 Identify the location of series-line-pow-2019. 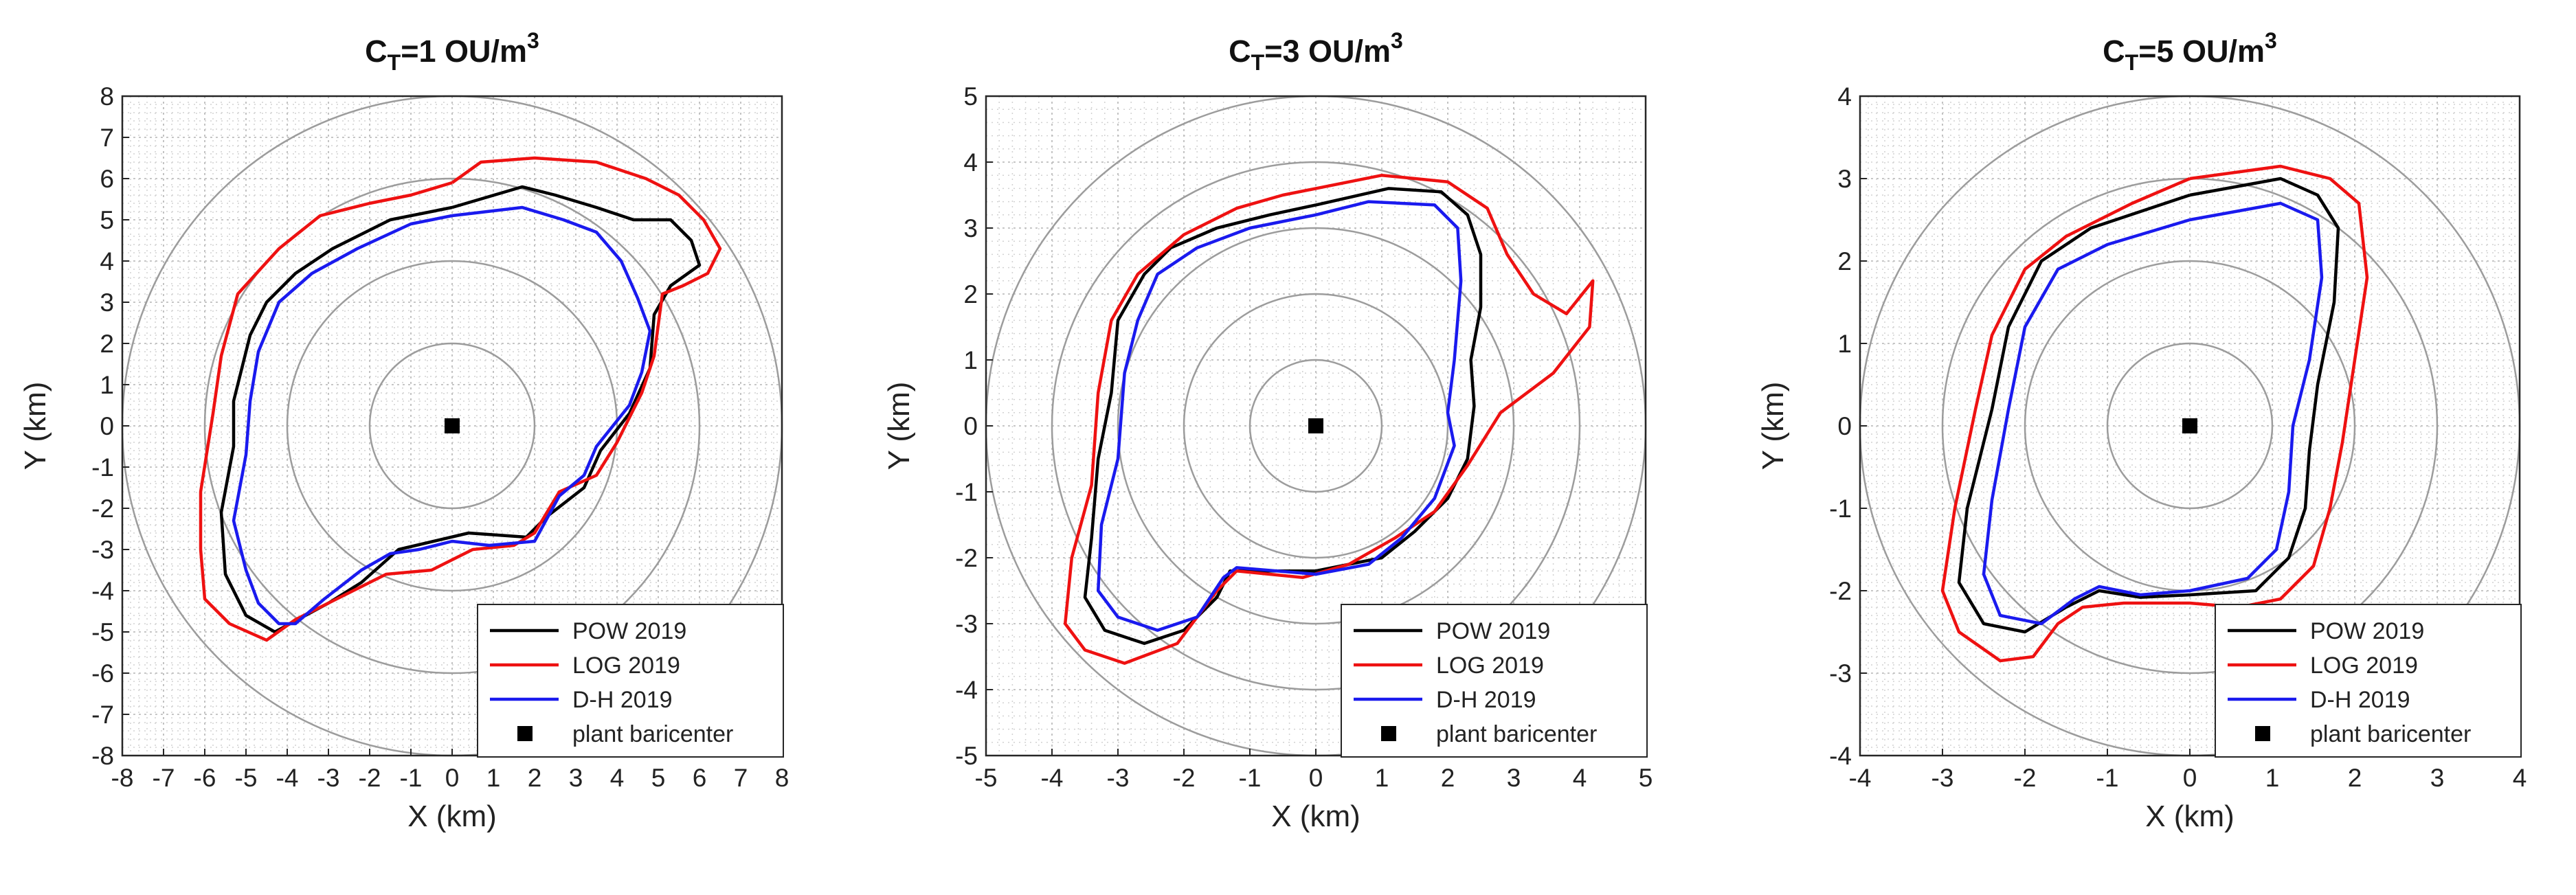
(2148, 405).